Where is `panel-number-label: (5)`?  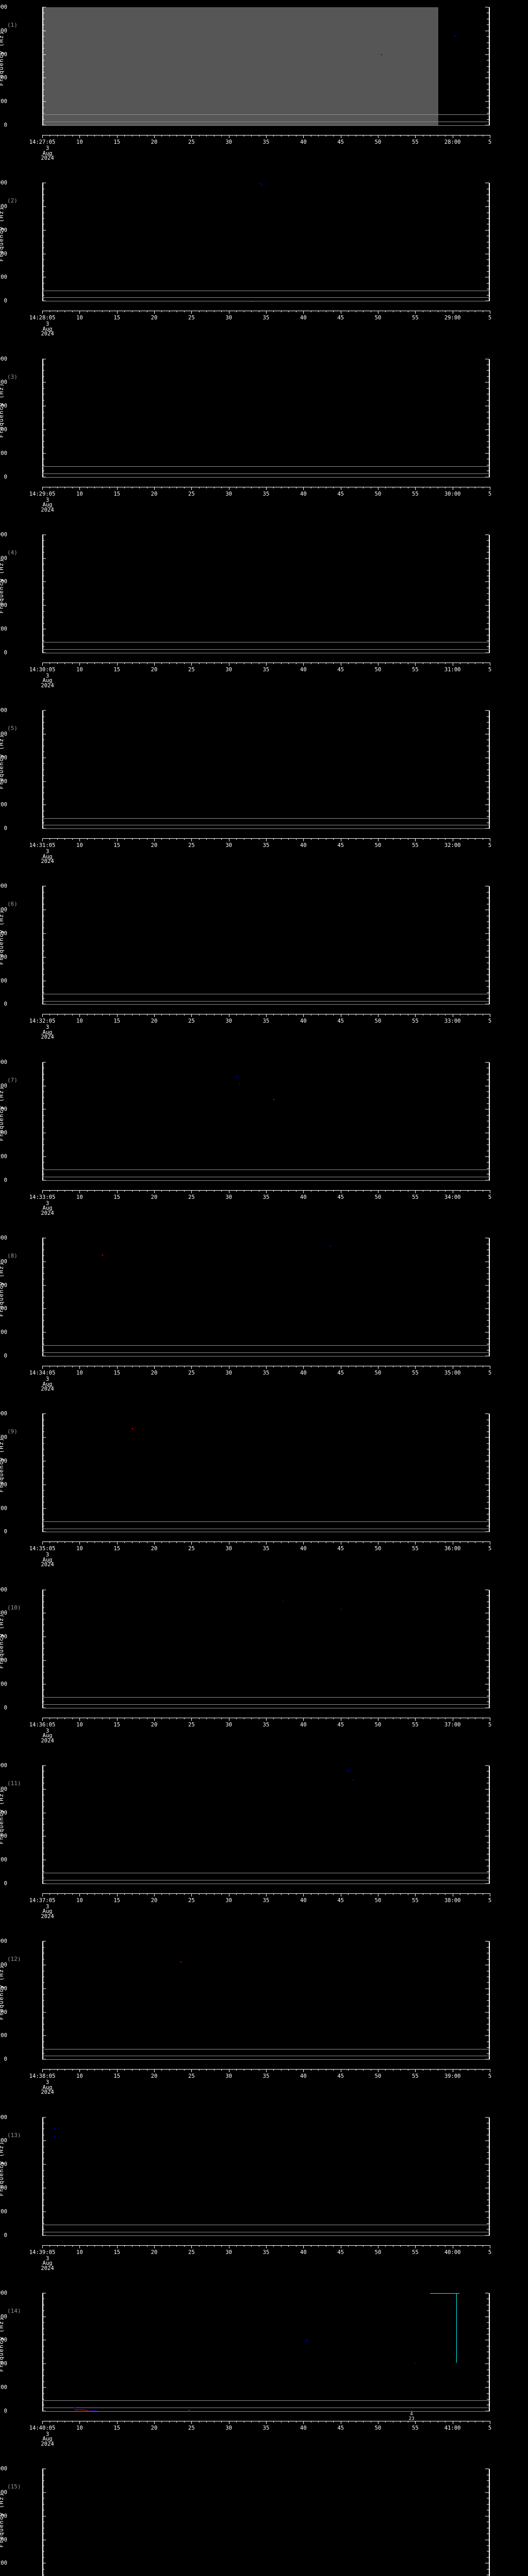
panel-number-label: (5) is located at coordinates (12, 728).